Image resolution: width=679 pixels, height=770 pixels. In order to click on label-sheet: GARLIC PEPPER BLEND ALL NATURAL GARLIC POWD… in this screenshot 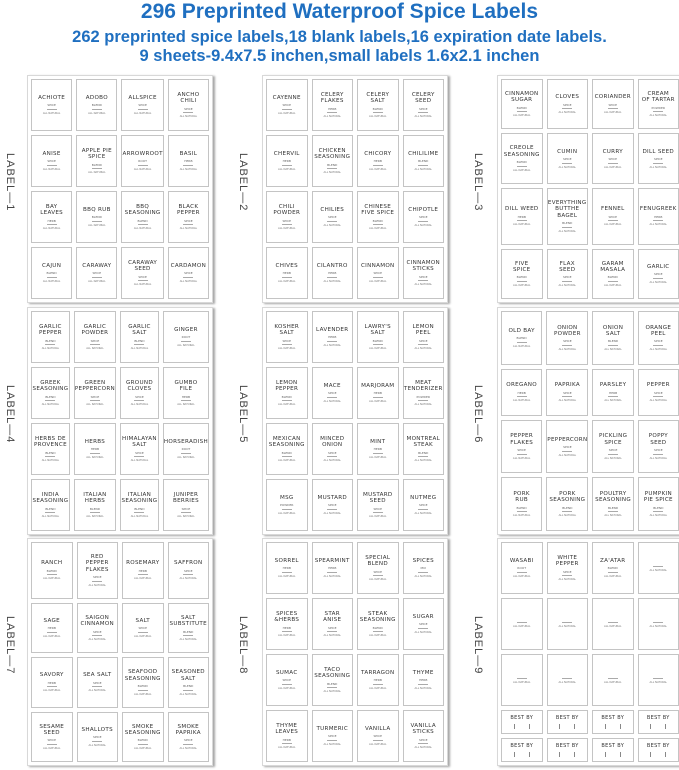, I will do `click(120, 421)`.